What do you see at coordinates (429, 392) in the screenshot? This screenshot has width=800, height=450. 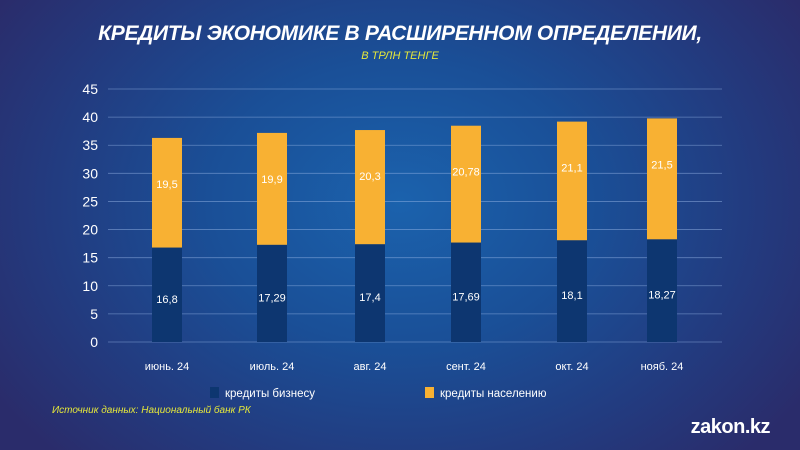 I see `legend-swatch-population` at bounding box center [429, 392].